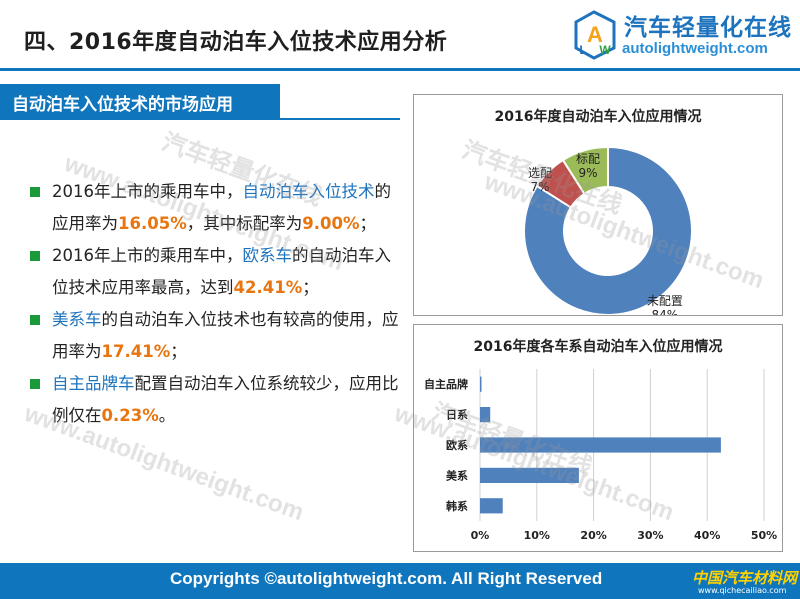 This screenshot has width=800, height=599. I want to click on logo-mark-icon: A L W, so click(595, 35).